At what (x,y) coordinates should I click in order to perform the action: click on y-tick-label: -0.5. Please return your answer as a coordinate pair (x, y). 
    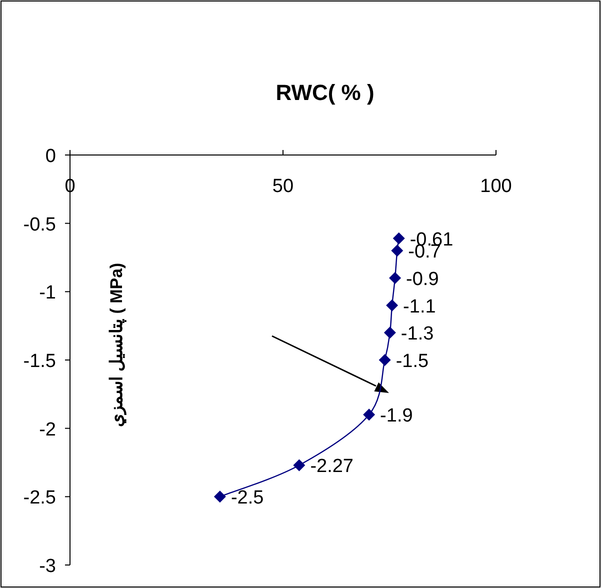
    Looking at the image, I should click on (39, 225).